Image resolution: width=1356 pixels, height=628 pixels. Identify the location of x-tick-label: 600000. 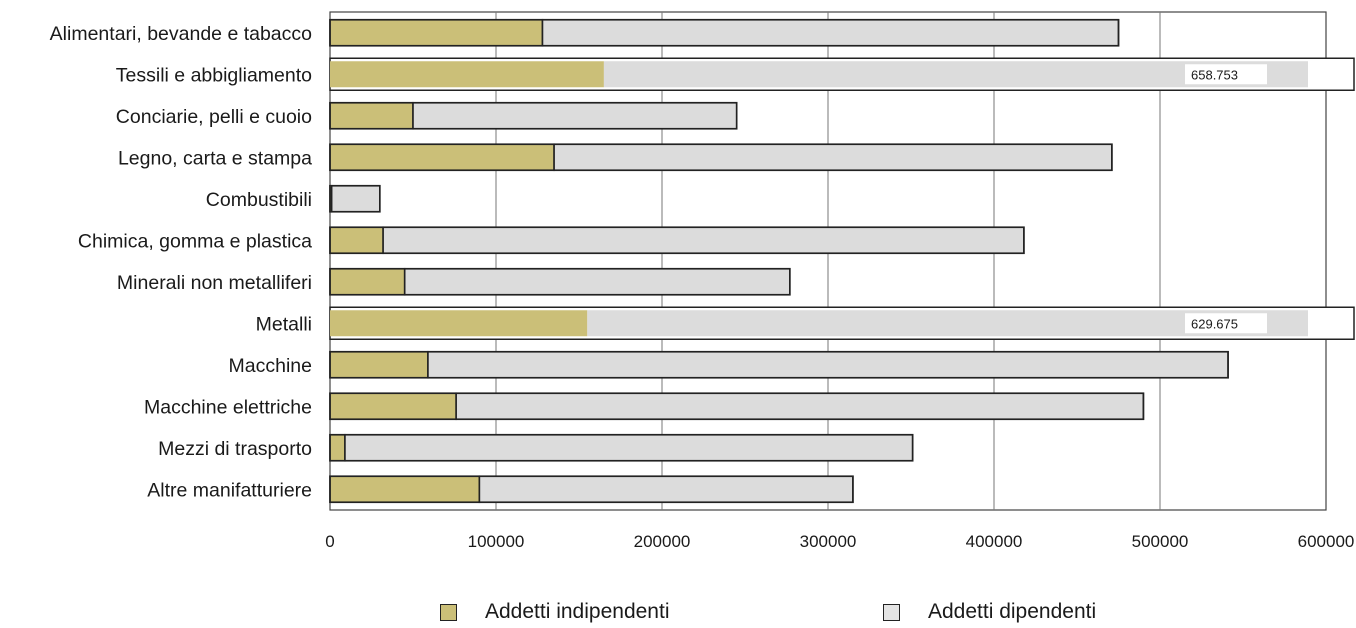
(1326, 541).